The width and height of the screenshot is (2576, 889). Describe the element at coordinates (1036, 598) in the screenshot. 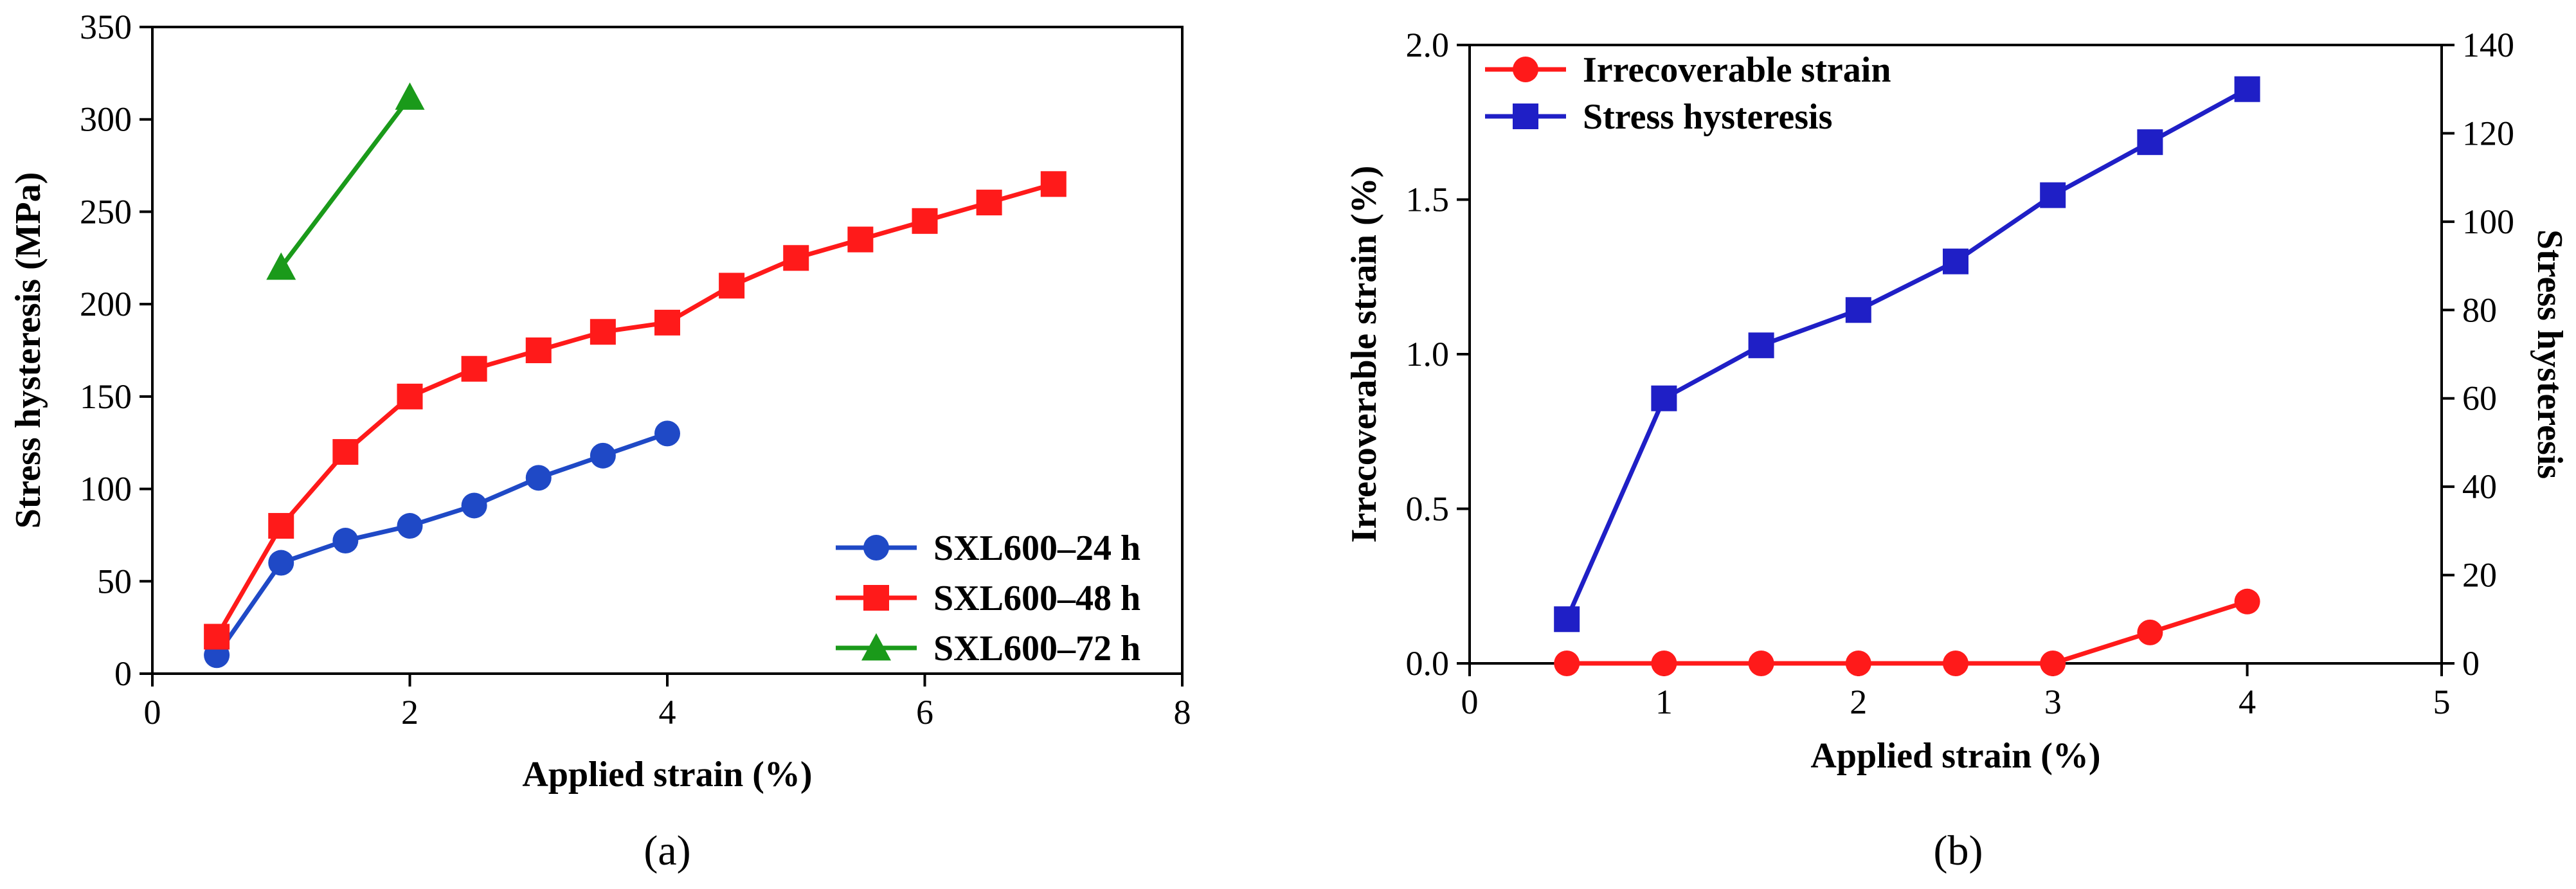

I see `legend-label: SXL600–48 h` at that location.